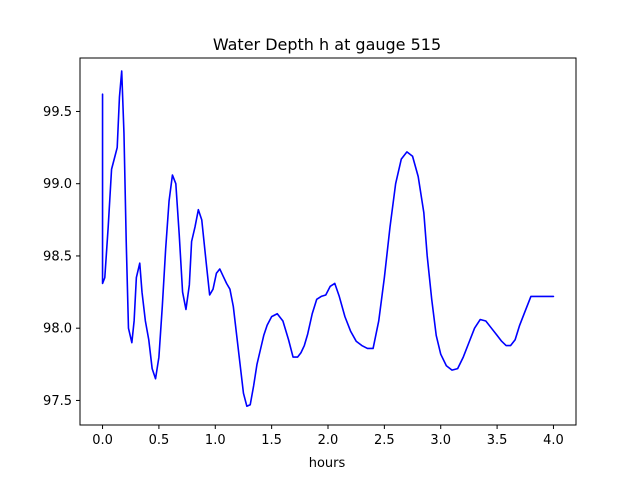 The image size is (640, 480). I want to click on y-tick-label: 99.0, so click(57, 184).